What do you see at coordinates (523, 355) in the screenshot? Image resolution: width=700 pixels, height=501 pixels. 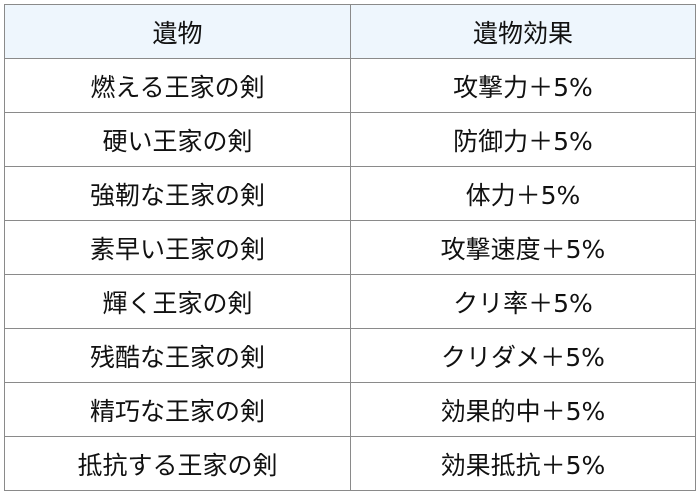 I see `relic-effect: クリダメ＋5%` at bounding box center [523, 355].